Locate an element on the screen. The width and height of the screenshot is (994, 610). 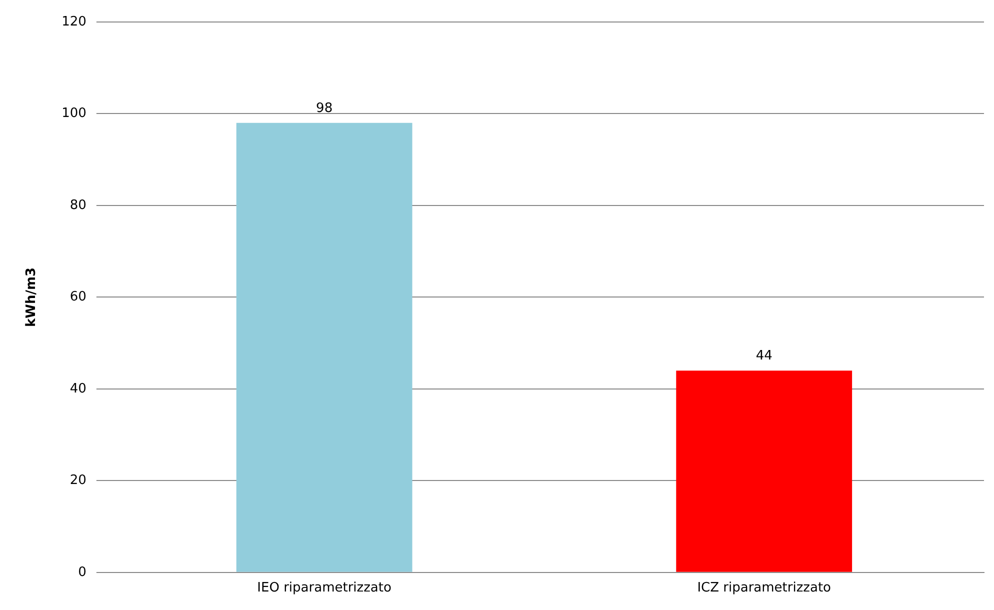
y-tick-label: 60 is located at coordinates (78, 297).